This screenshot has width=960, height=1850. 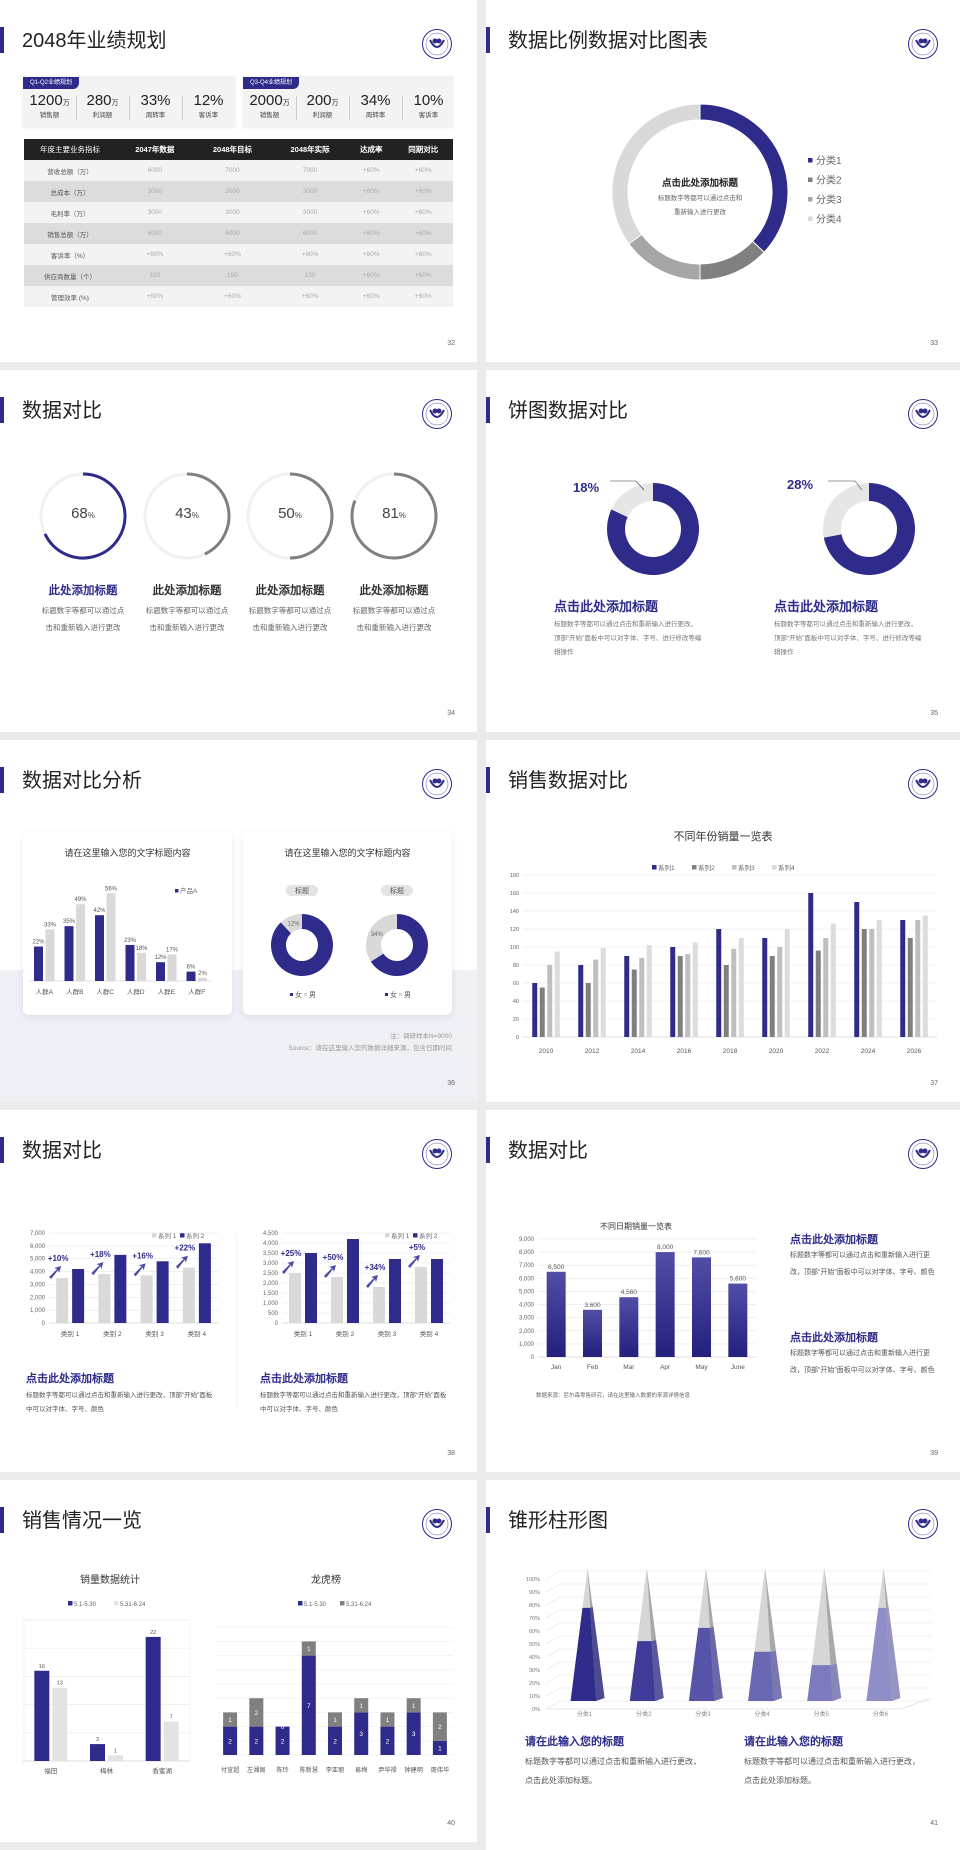 I want to click on ring-percent: 81%, so click(x=394, y=514).